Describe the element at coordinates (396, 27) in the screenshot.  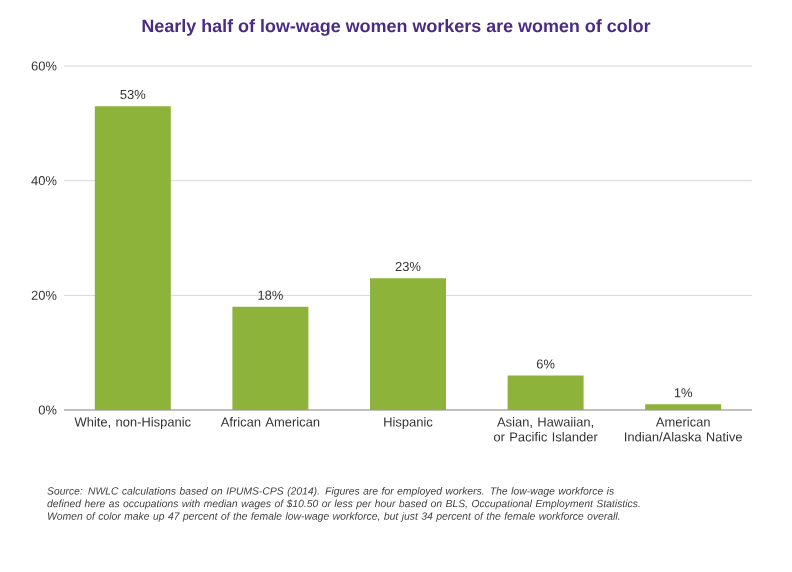
I see `chart-title: Nearly half of low-wage women workers are women of color` at that location.